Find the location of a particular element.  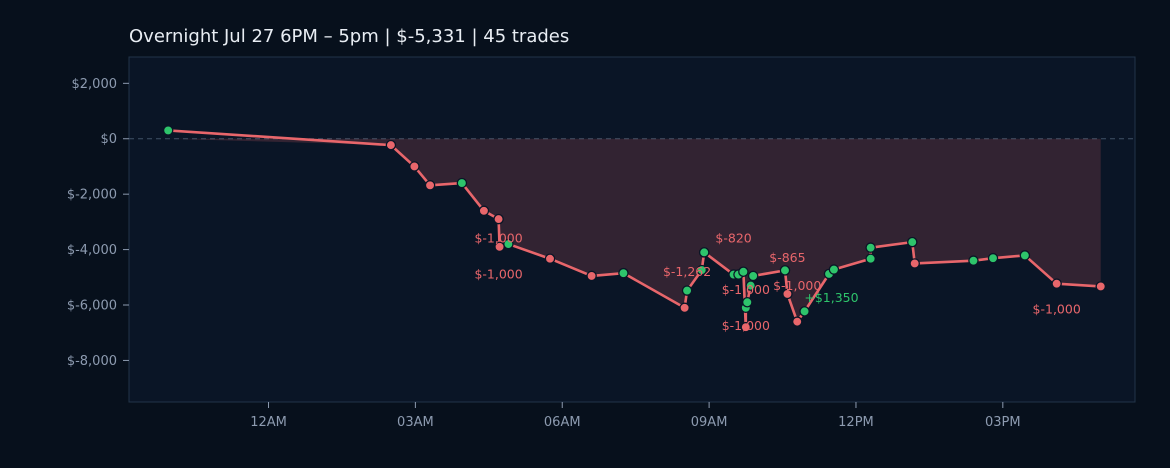

trade-annotation: $-820 is located at coordinates (733, 238).